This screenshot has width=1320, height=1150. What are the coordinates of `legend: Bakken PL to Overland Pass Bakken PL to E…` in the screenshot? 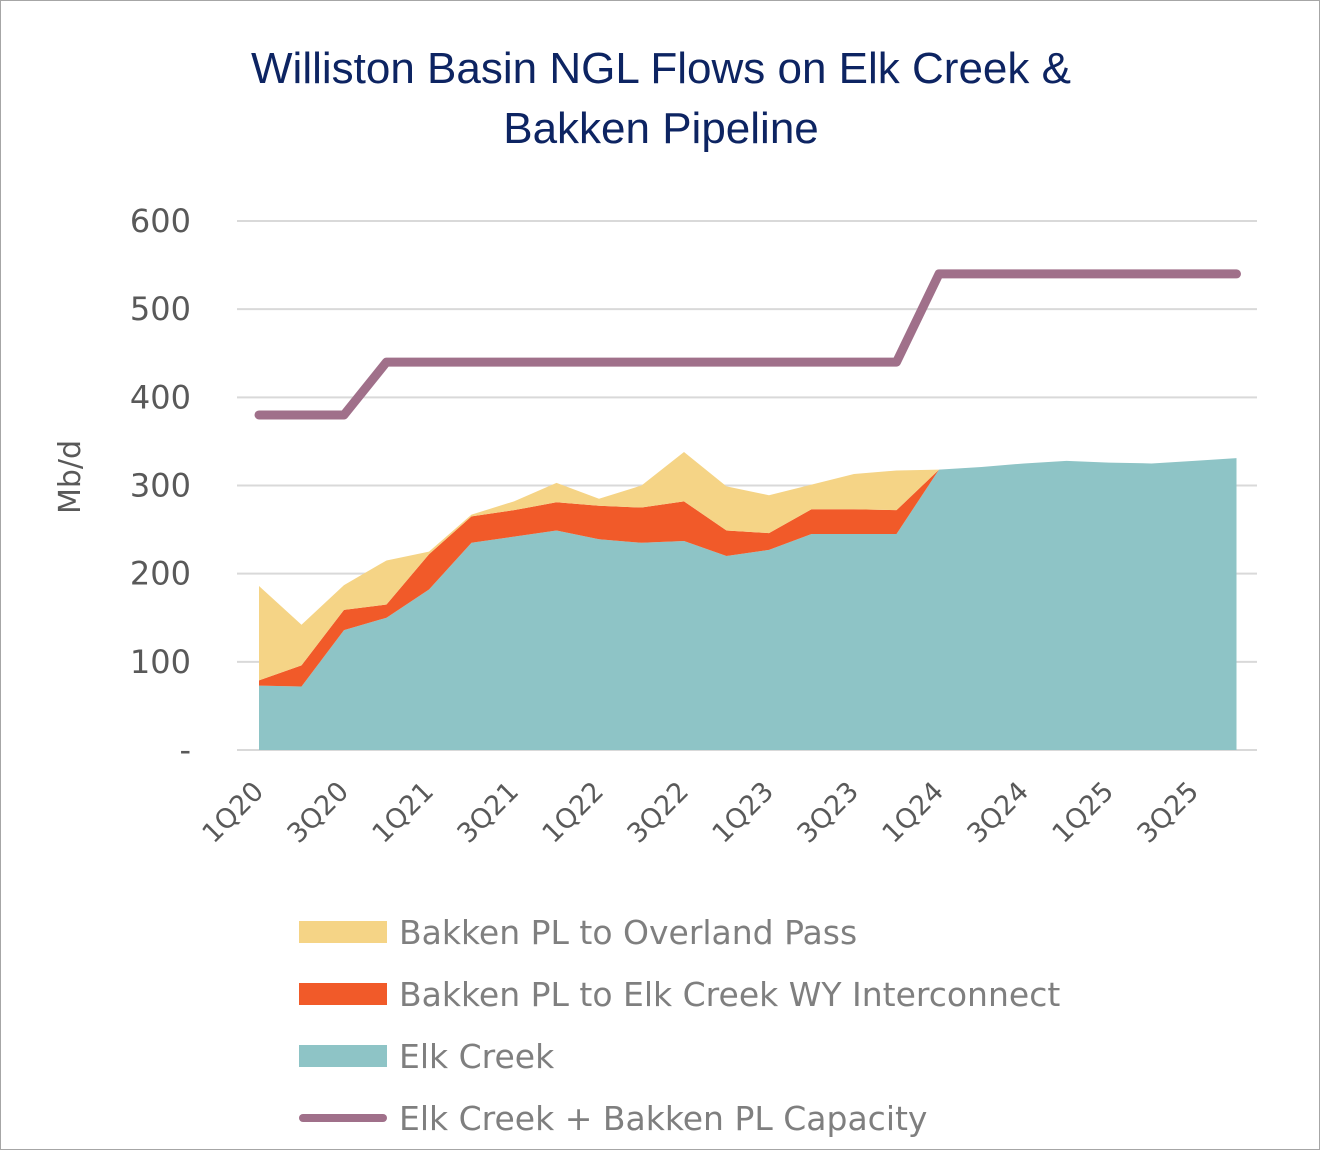 It's located at (679, 1025).